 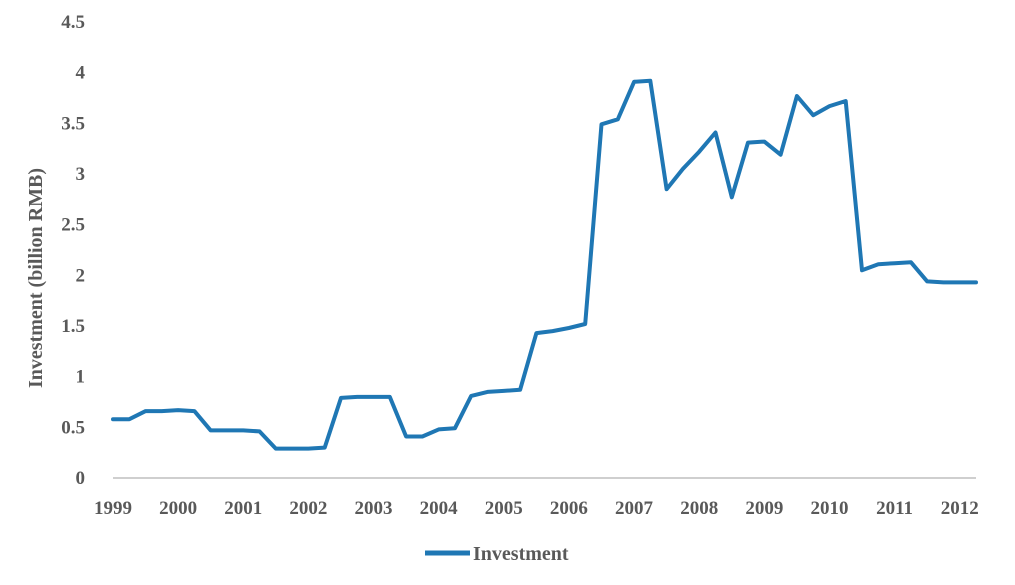 I want to click on x-tick-label: 2006, so click(x=569, y=508).